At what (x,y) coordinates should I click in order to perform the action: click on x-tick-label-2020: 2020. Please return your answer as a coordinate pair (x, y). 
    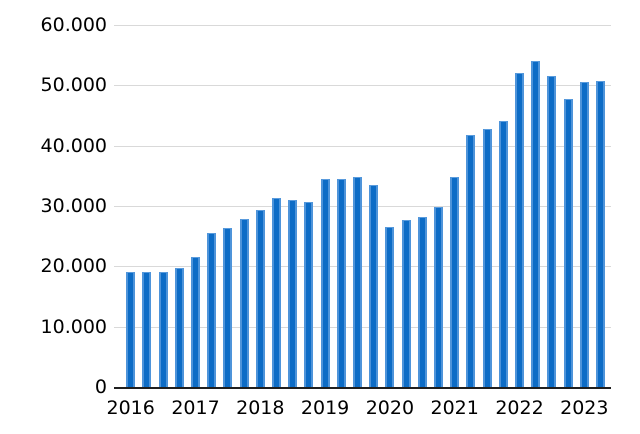
    Looking at the image, I should click on (390, 408).